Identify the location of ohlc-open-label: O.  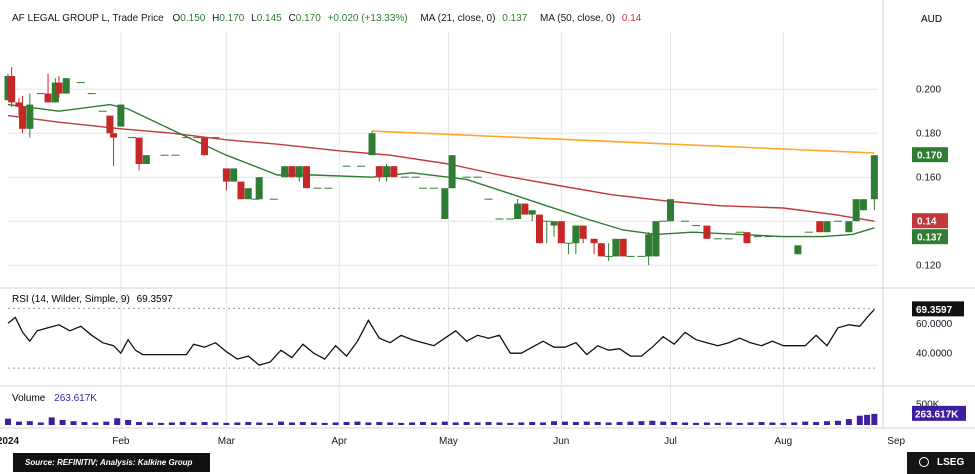
(177, 18).